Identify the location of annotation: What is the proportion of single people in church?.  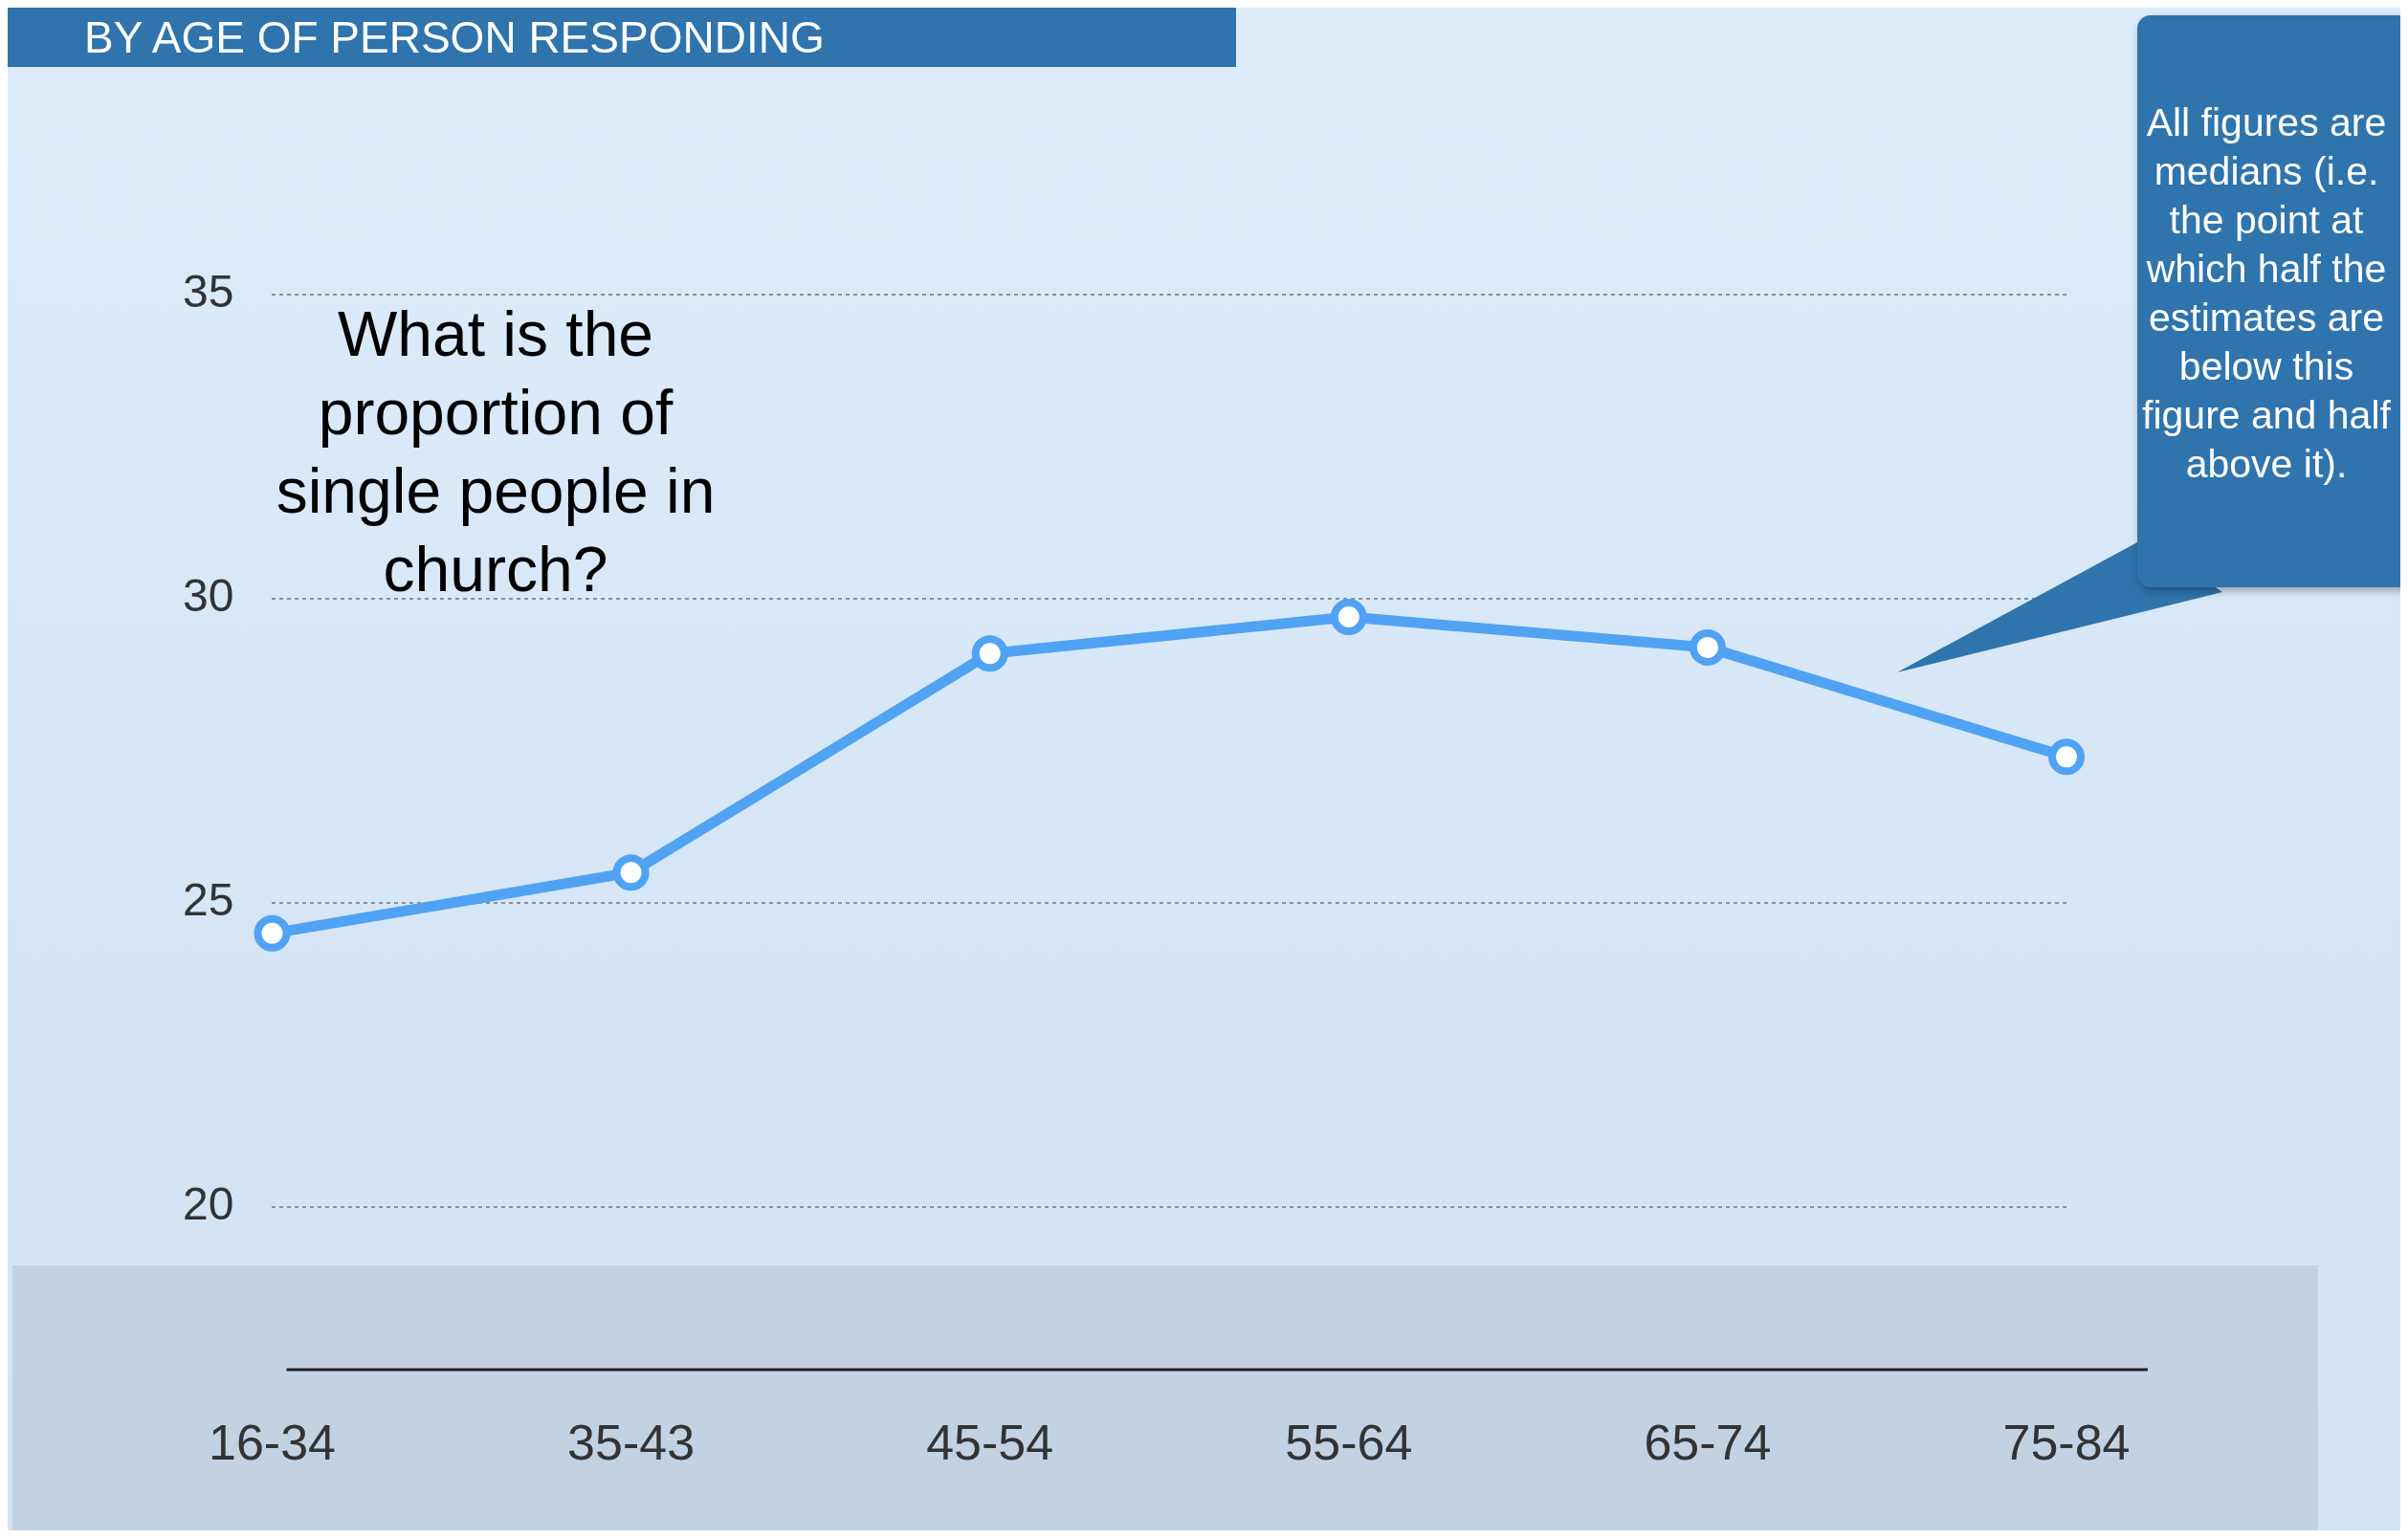
(496, 451).